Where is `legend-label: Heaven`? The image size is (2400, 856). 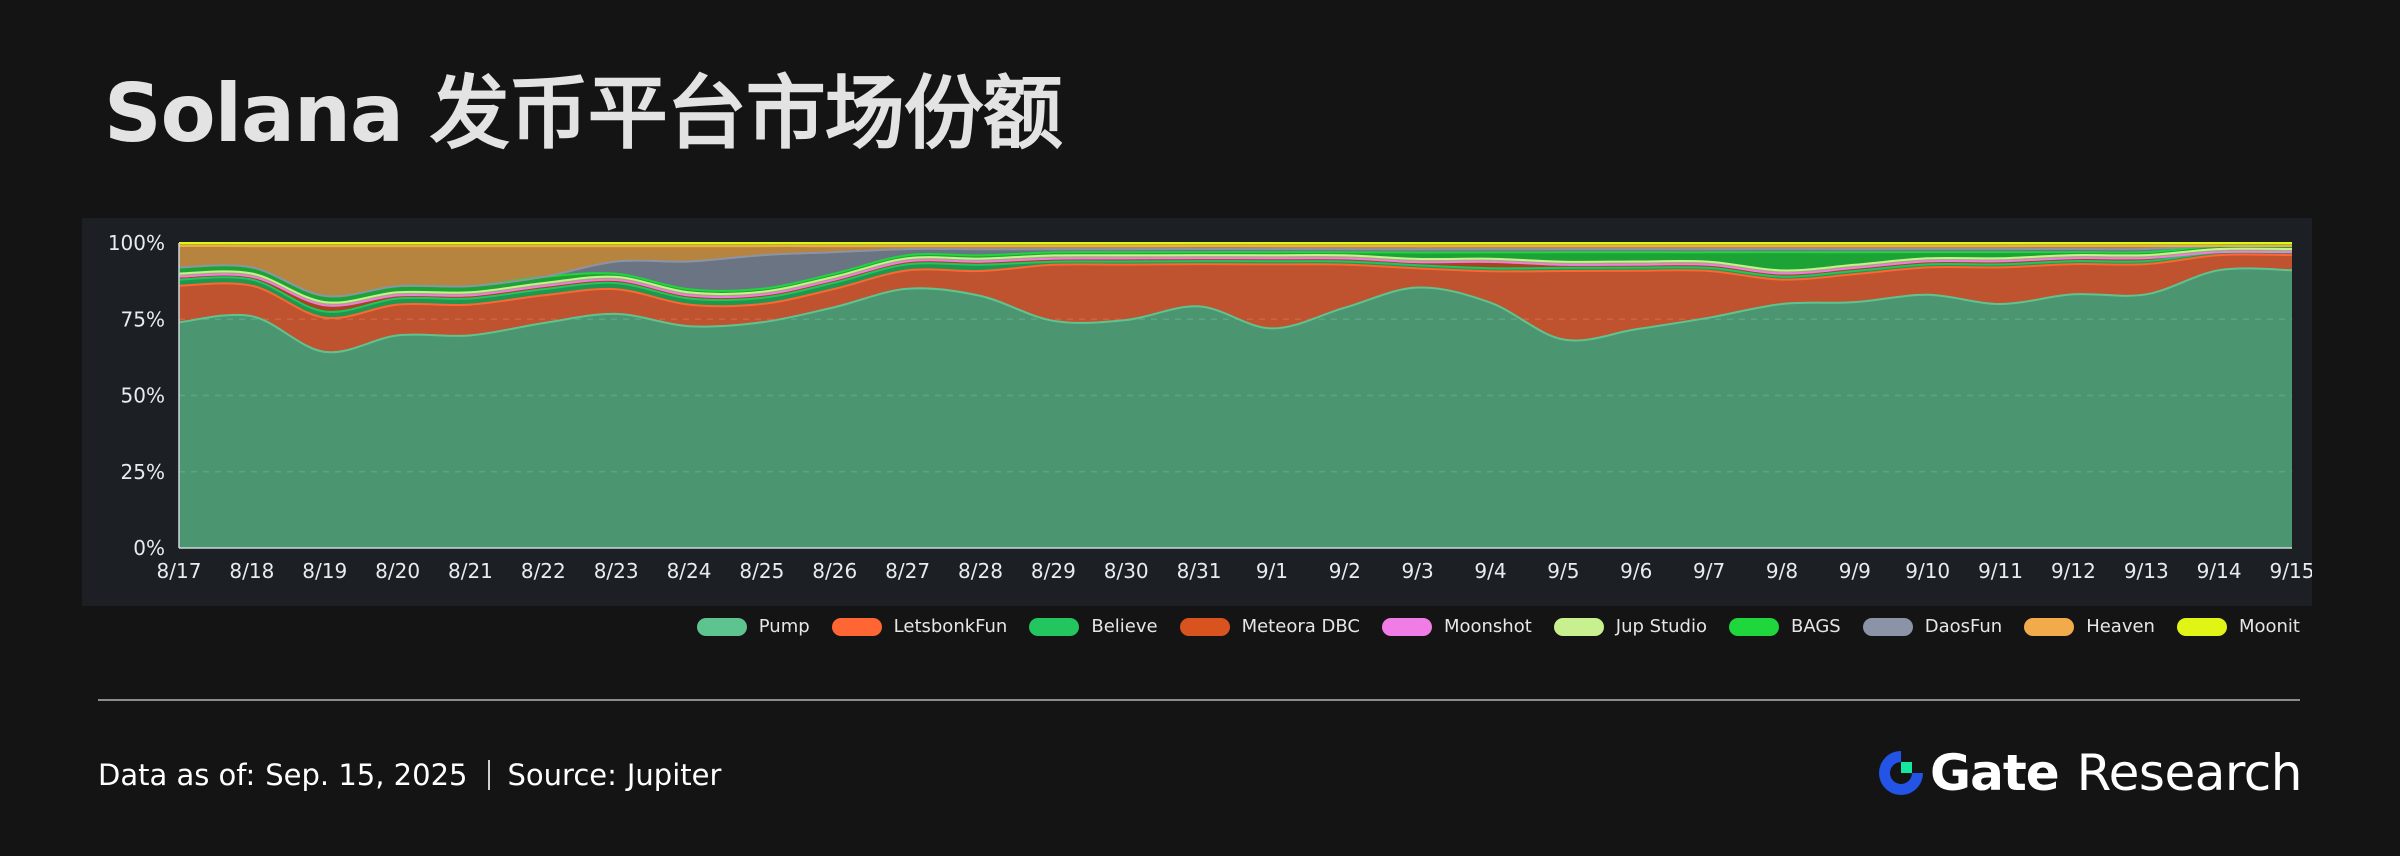 legend-label: Heaven is located at coordinates (2120, 626).